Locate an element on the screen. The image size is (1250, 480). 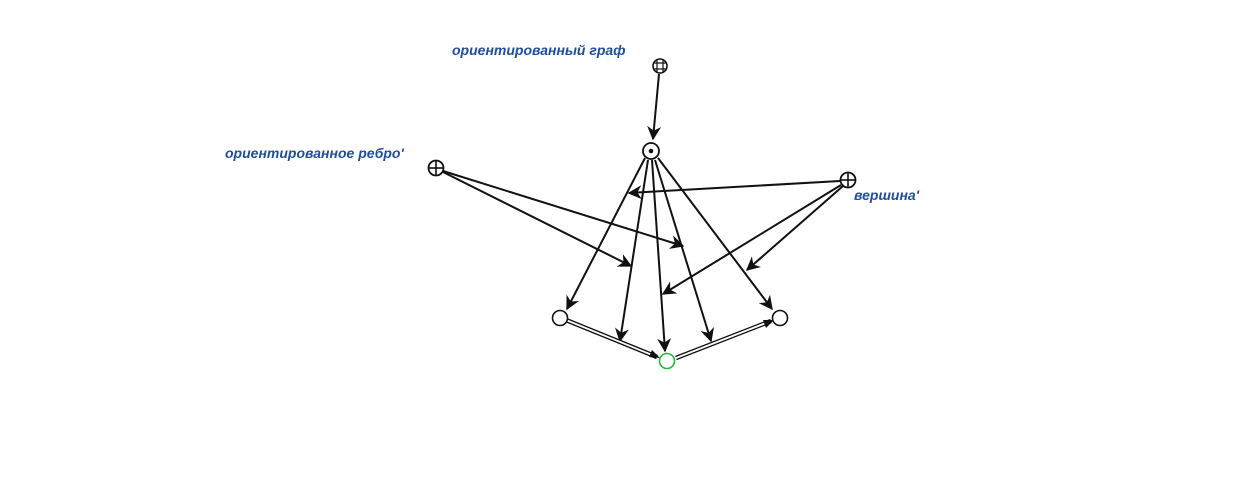
edge-role-directed-edge-to-left-arc is located at coordinates (537, 219).